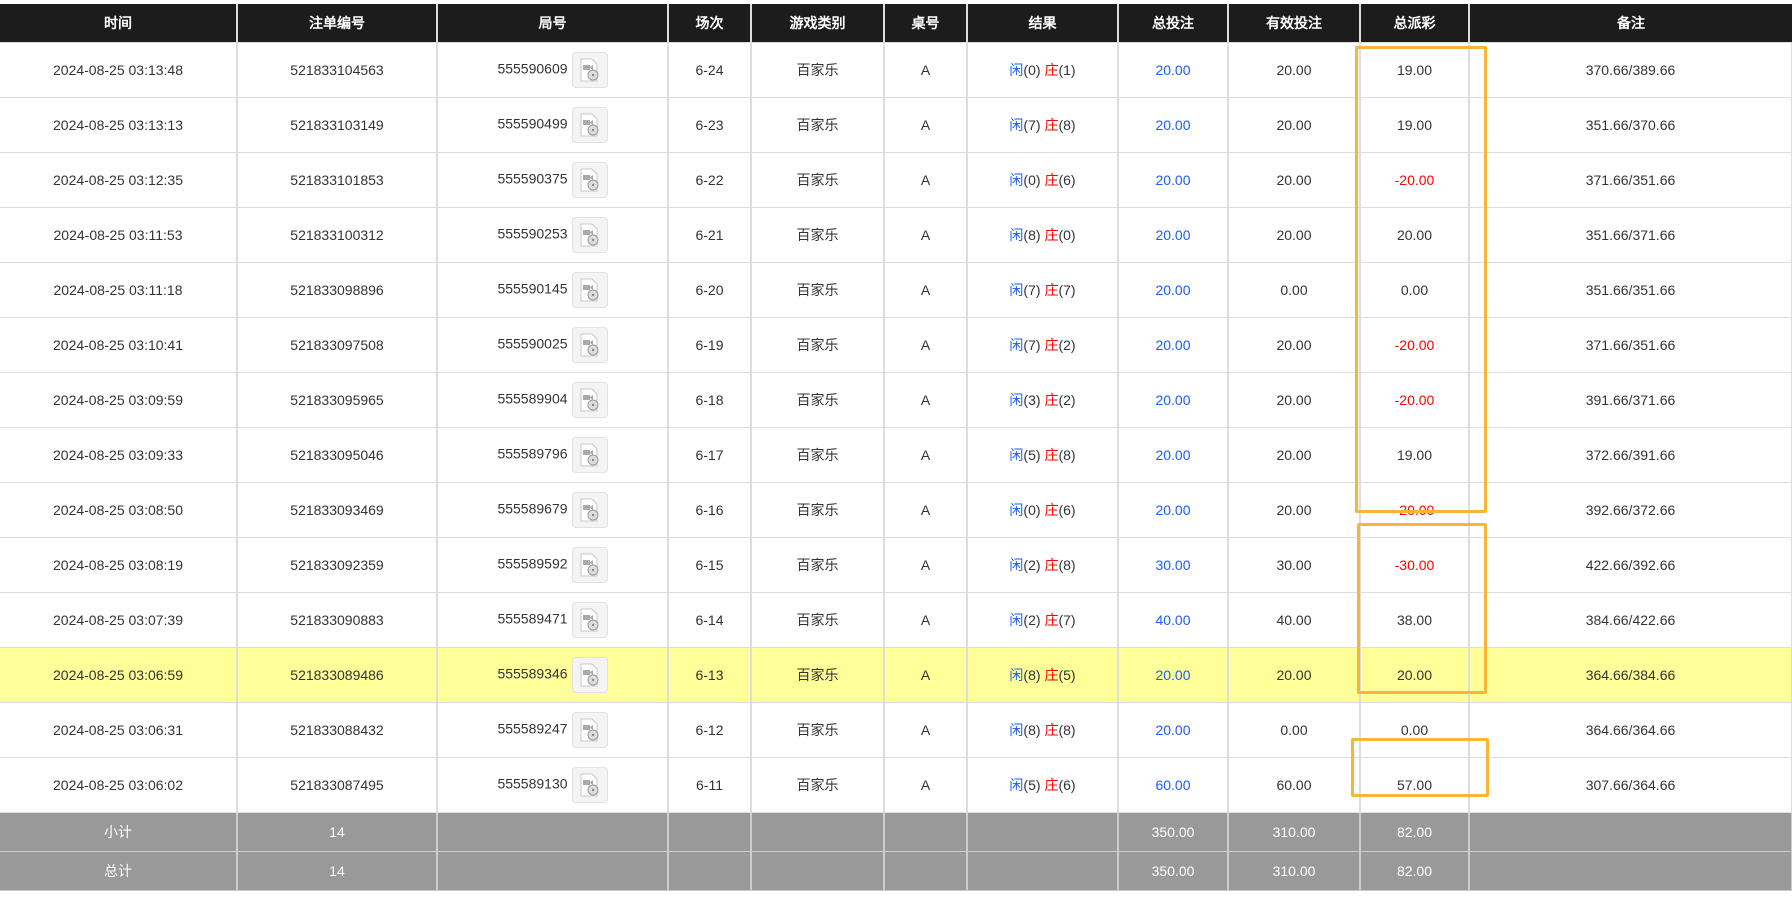  What do you see at coordinates (532, 398) in the screenshot?
I see `round-number: 555589904` at bounding box center [532, 398].